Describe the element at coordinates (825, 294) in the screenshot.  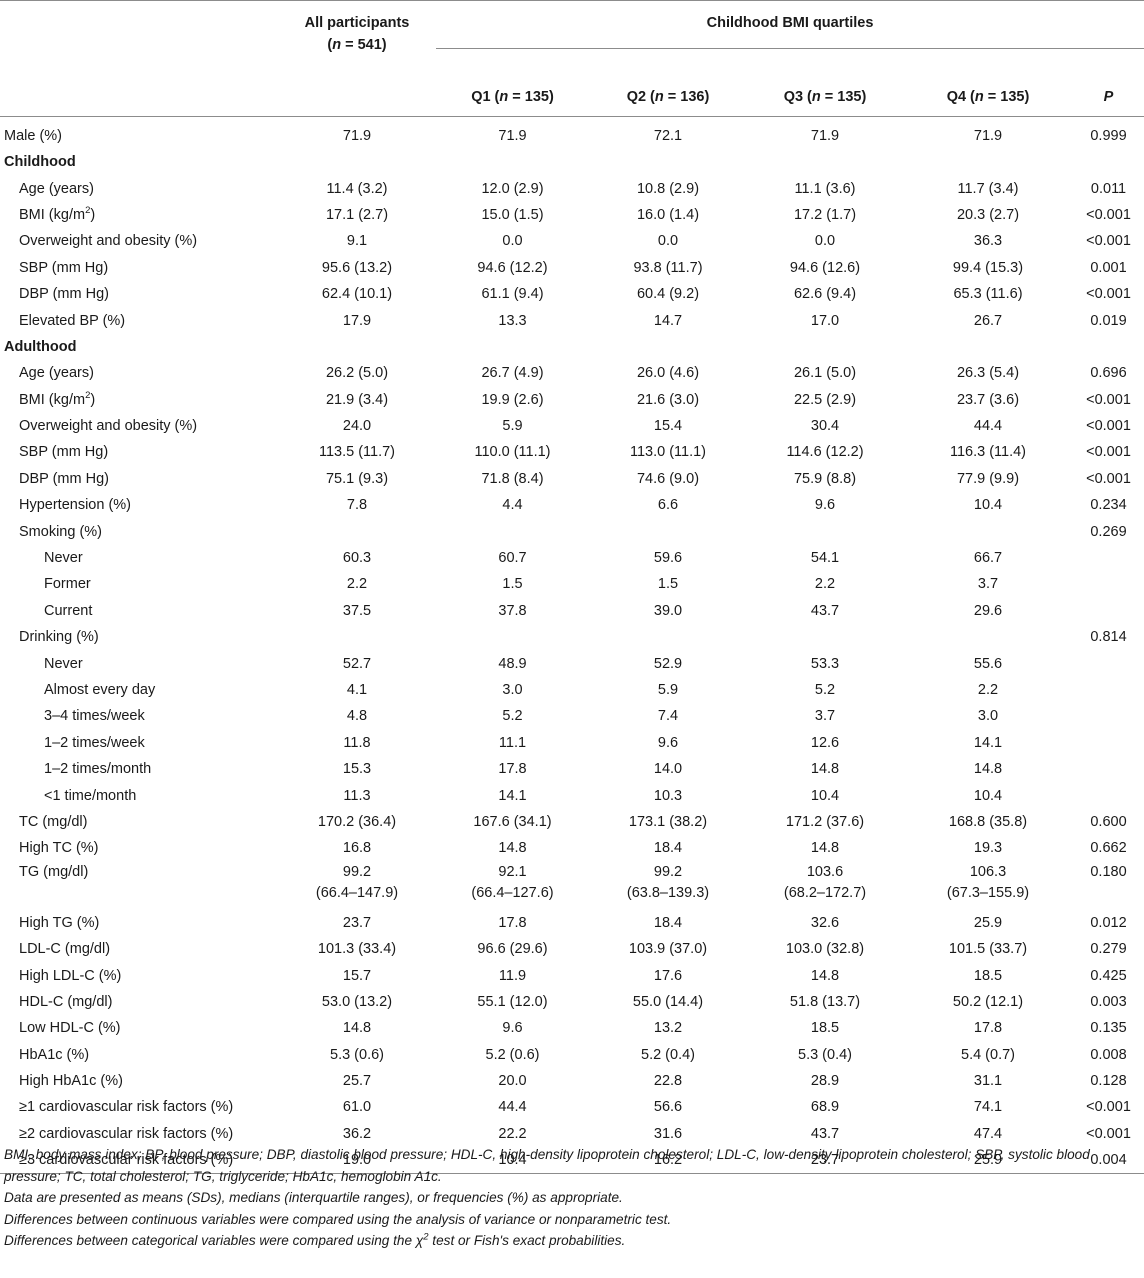
I see `cell-value: 62.6 (9.4)` at that location.